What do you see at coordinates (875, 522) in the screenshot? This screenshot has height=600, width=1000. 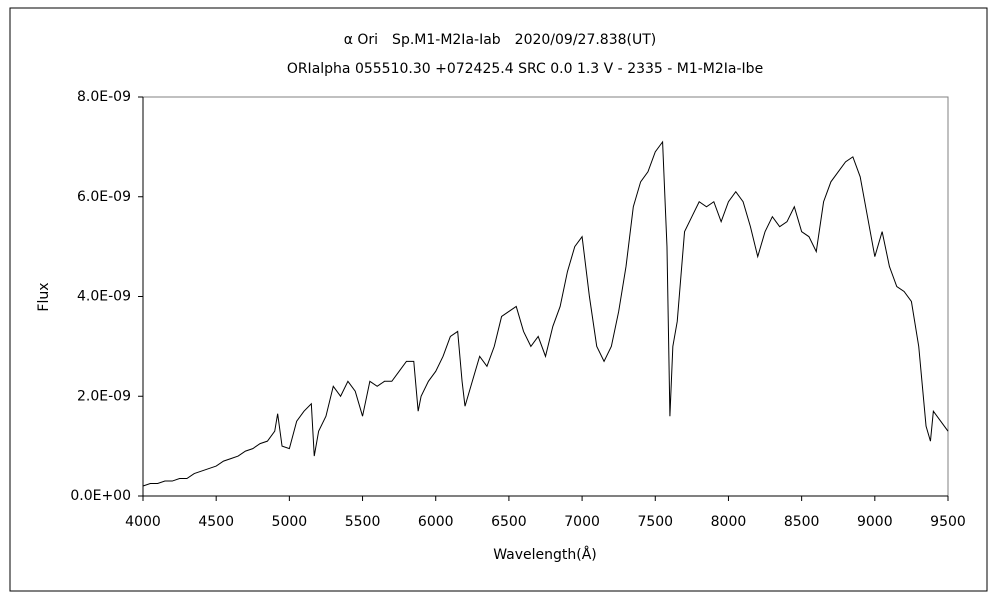 I see `x-tick-label: 9000` at bounding box center [875, 522].